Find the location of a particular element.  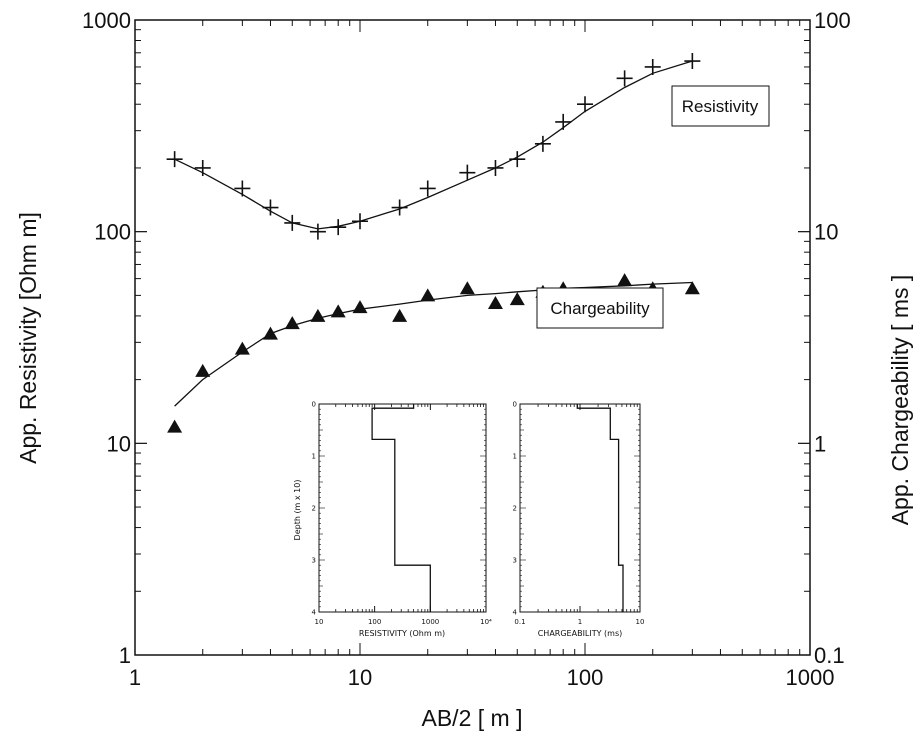

inset1-x-tick: 1000 is located at coordinates (430, 622).